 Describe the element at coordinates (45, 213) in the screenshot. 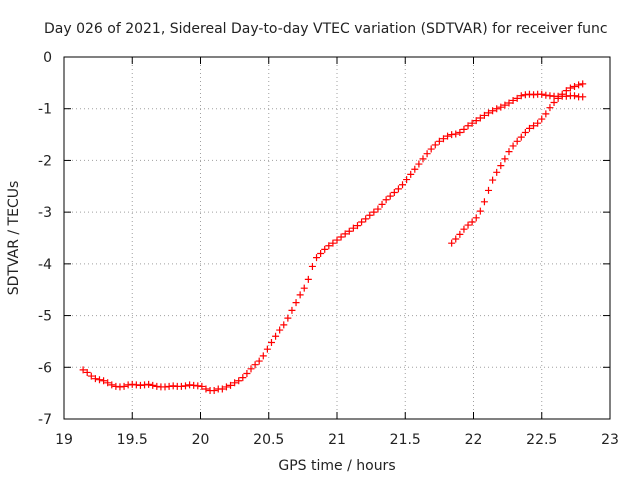

I see `y-tick-label: -3` at that location.